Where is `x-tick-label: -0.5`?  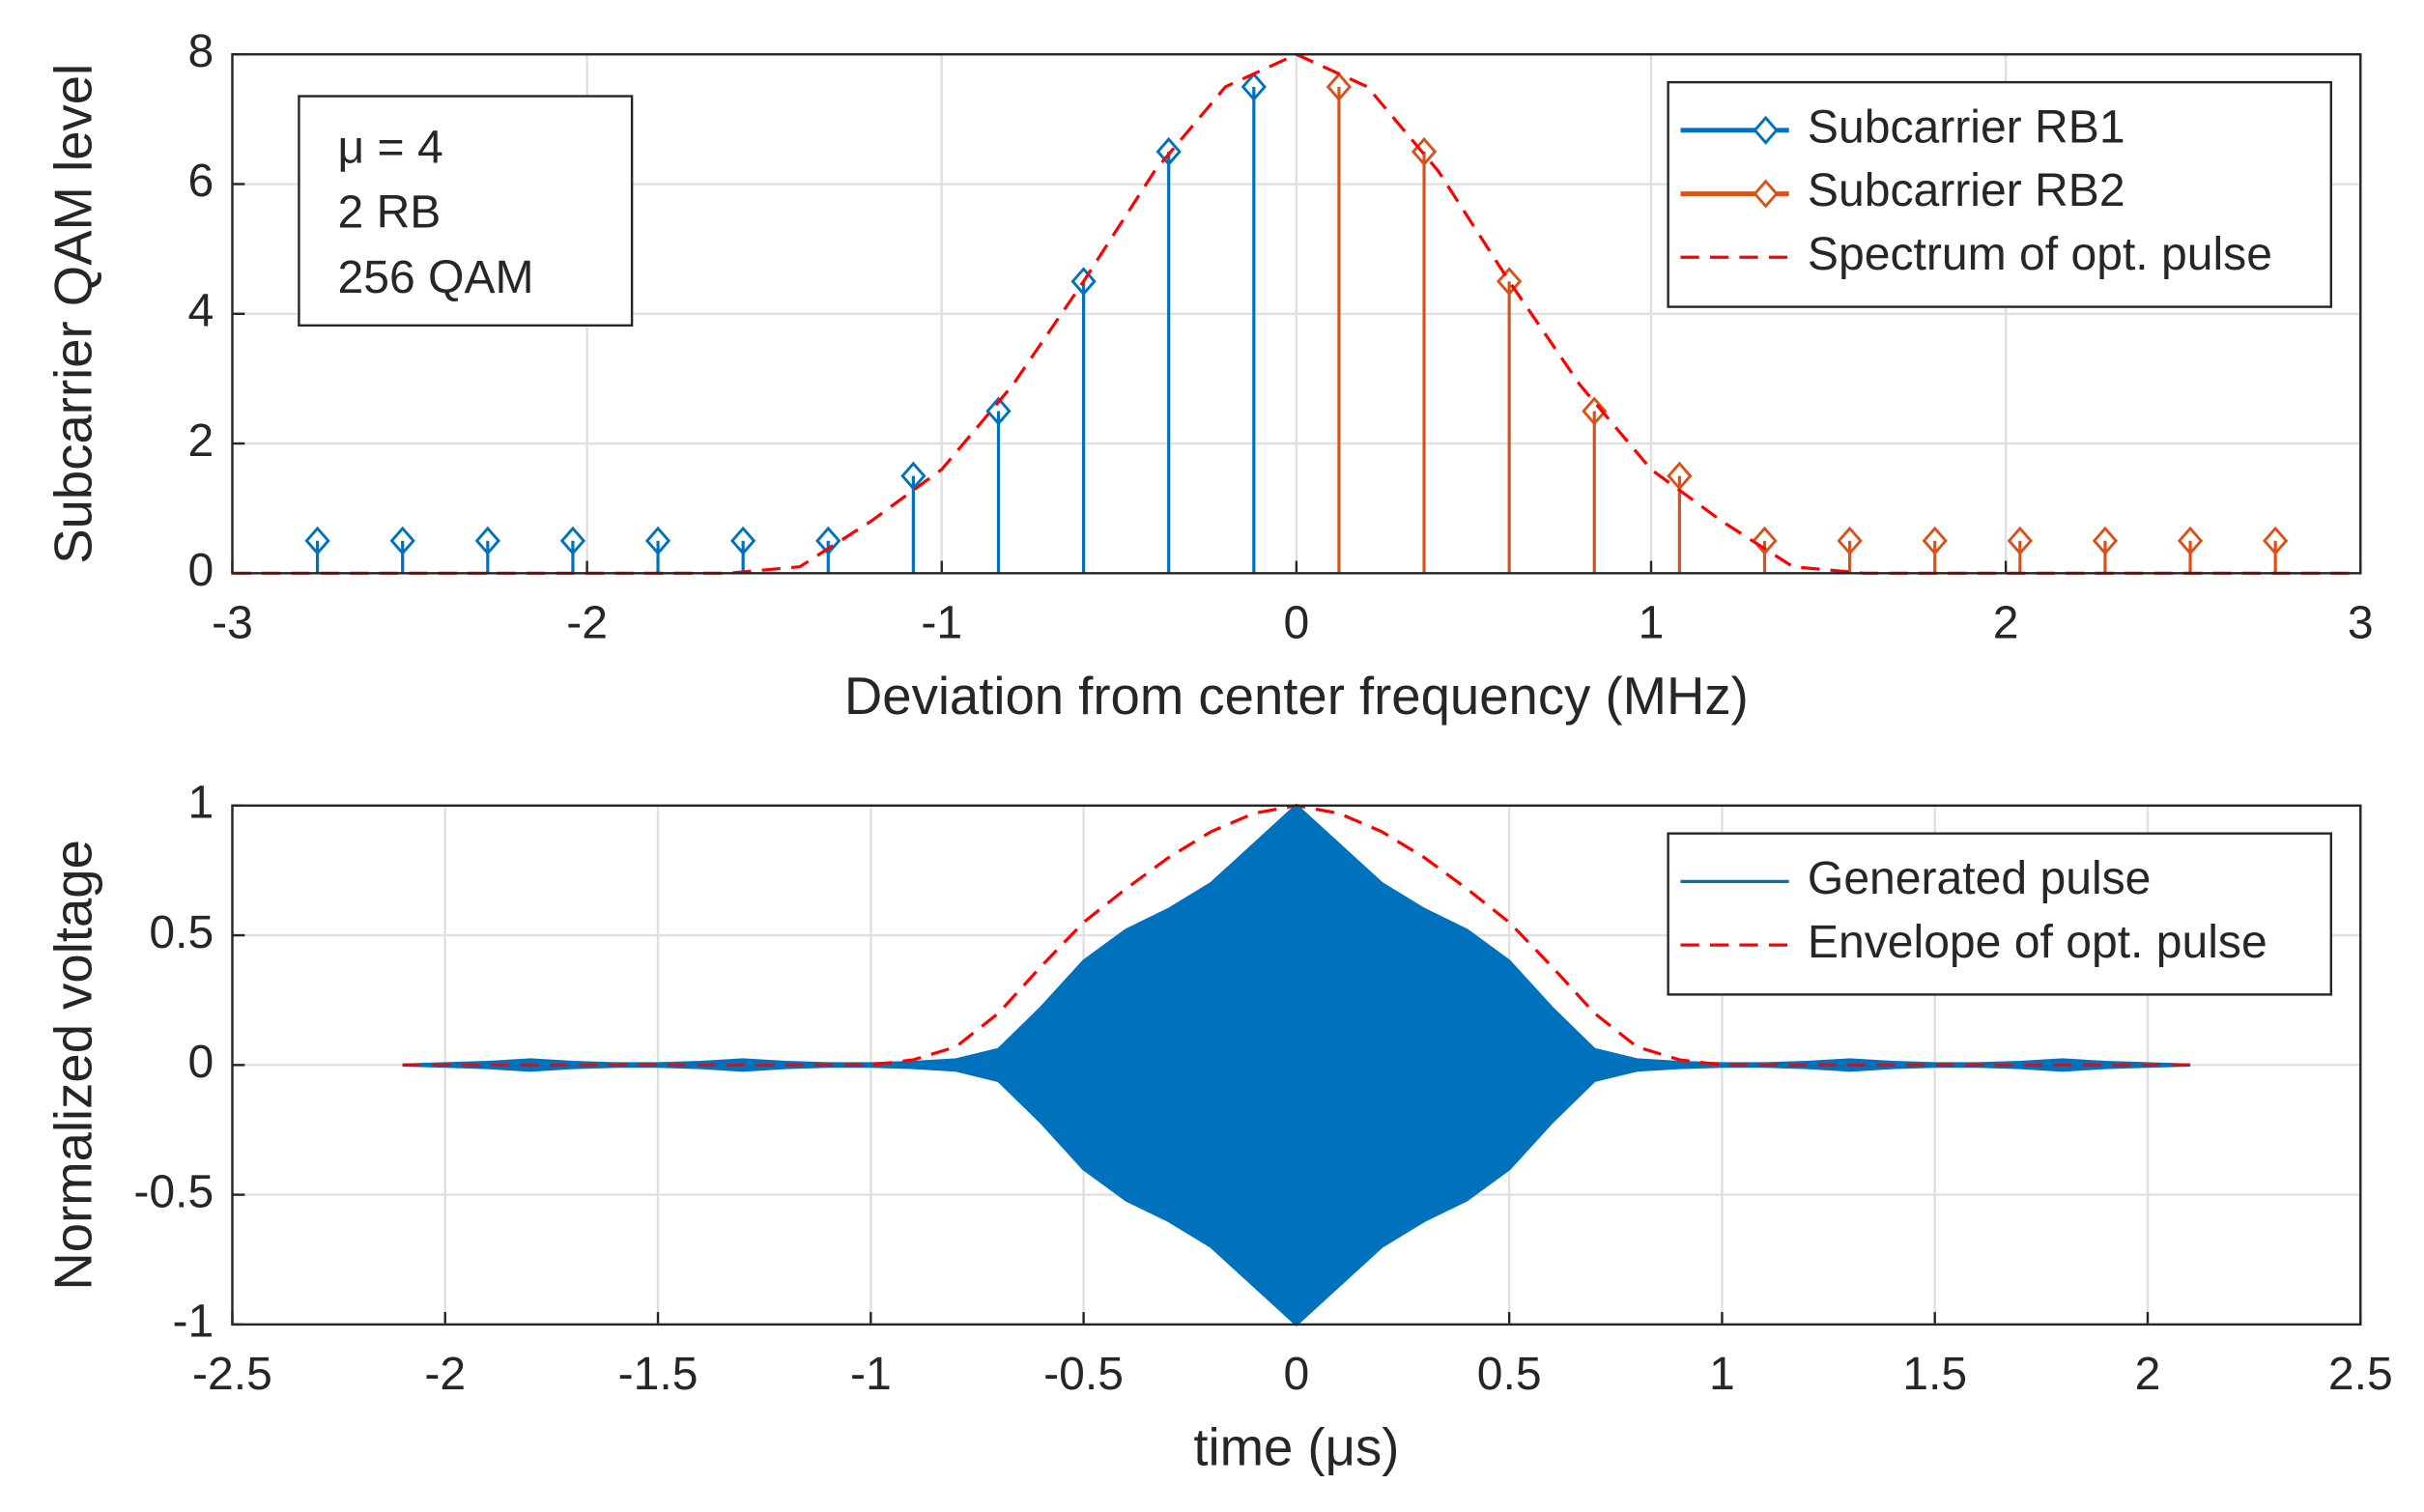 x-tick-label: -0.5 is located at coordinates (1083, 1374).